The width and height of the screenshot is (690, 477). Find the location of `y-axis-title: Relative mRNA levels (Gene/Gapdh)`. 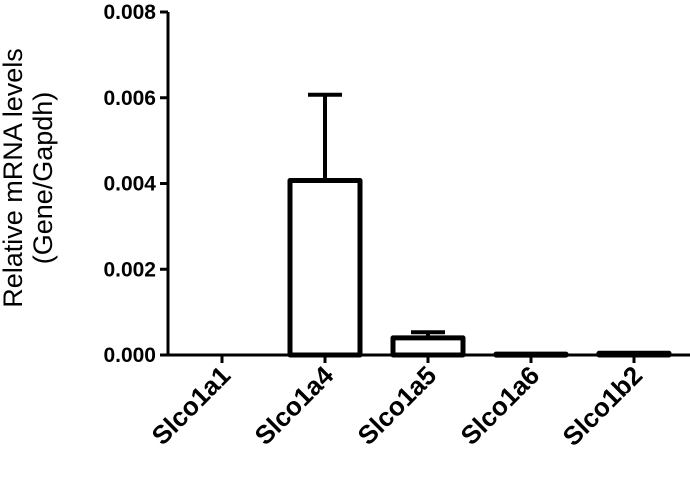

y-axis-title: Relative mRNA levels (Gene/Gapdh) is located at coordinates (29, 178).